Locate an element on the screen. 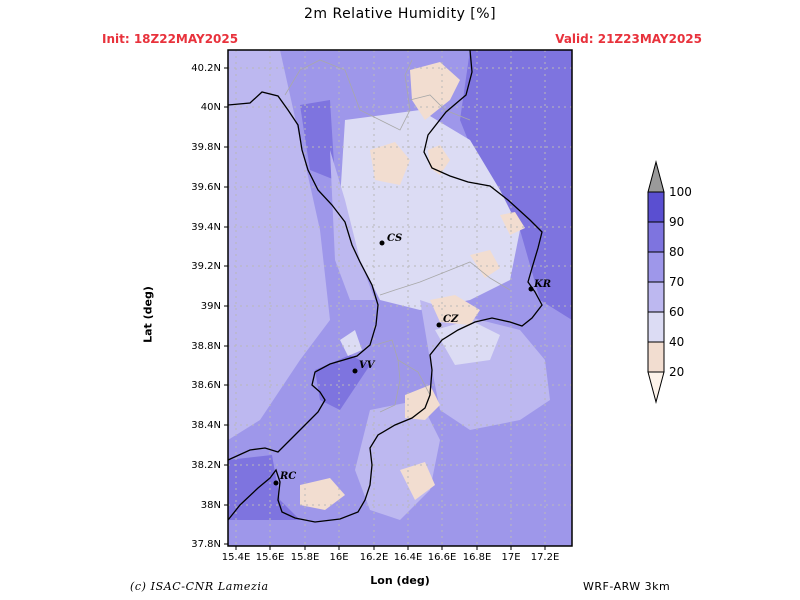 The width and height of the screenshot is (800, 600). lon-tick-label: 15.8E is located at coordinates (305, 557).